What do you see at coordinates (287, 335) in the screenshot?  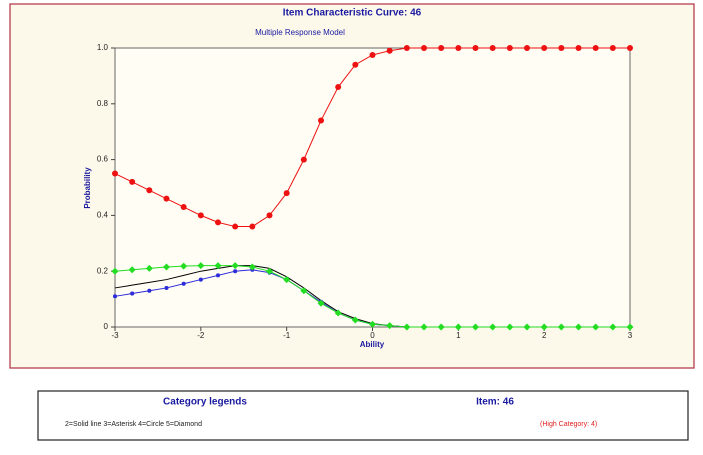 I see `x-tick-label: -1` at bounding box center [287, 335].